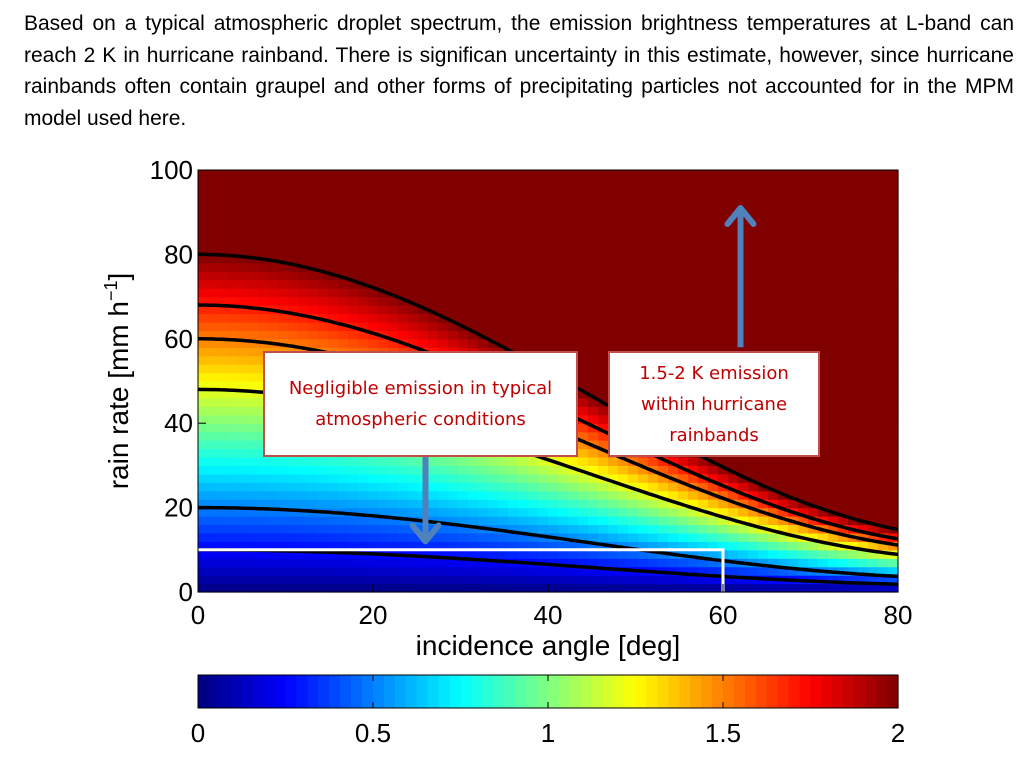 The height and width of the screenshot is (768, 1024). I want to click on y-axis-label-main: rain rate [mm h, so click(118, 395).